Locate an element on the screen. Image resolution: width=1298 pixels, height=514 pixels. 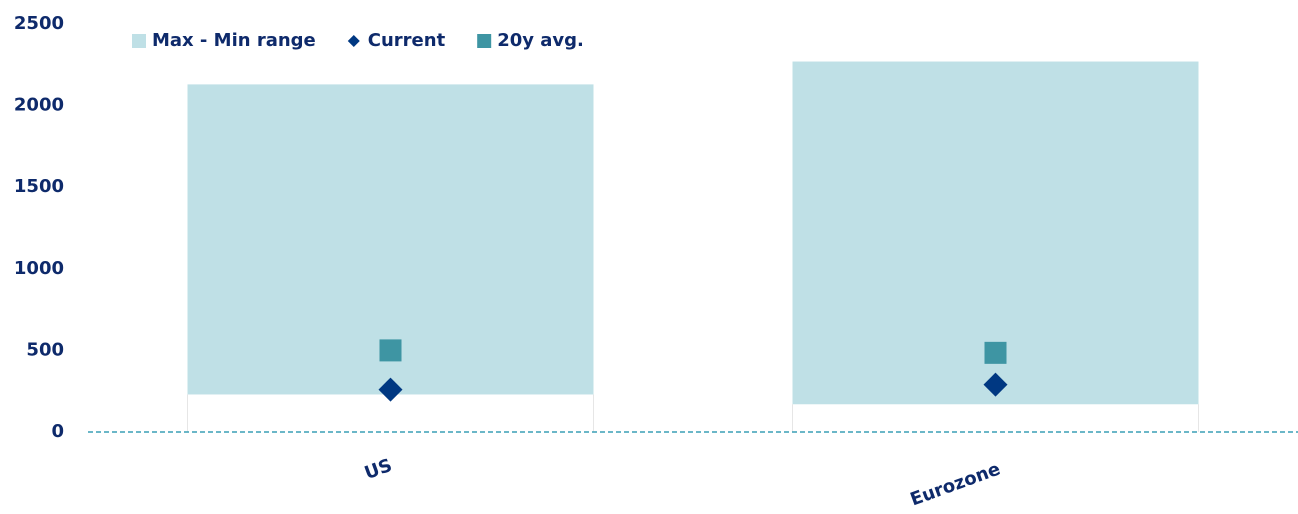
legend-label: Current is located at coordinates (407, 40).